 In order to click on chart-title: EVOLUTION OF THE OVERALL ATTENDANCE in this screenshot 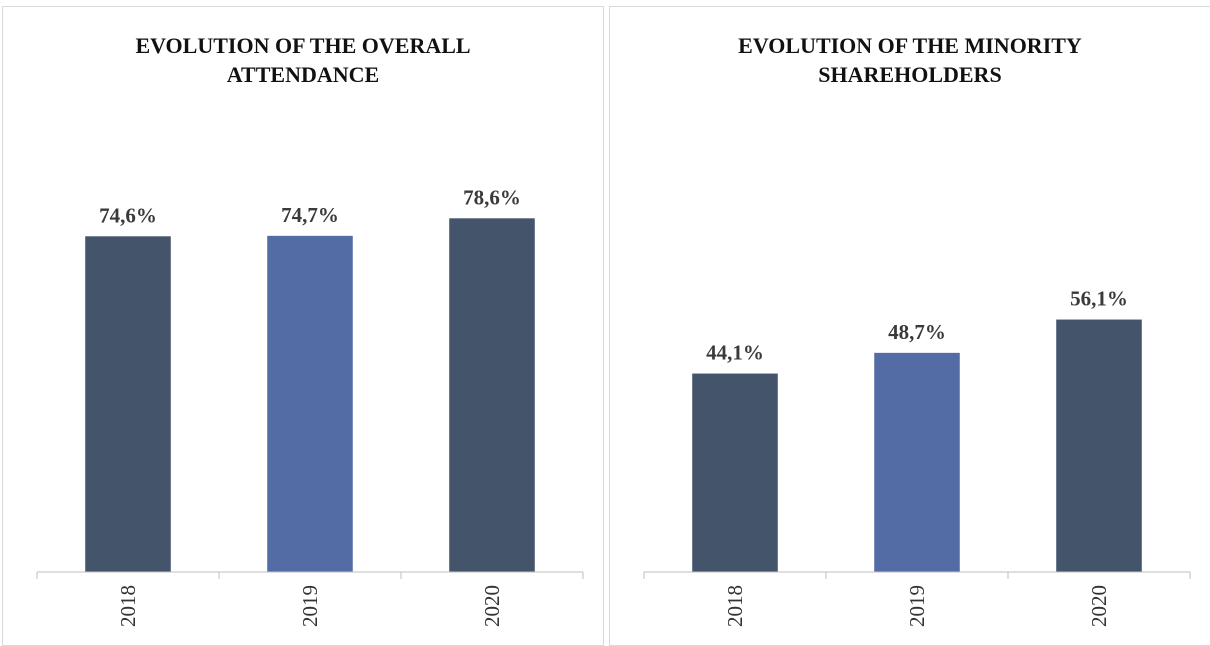, I will do `click(303, 60)`.